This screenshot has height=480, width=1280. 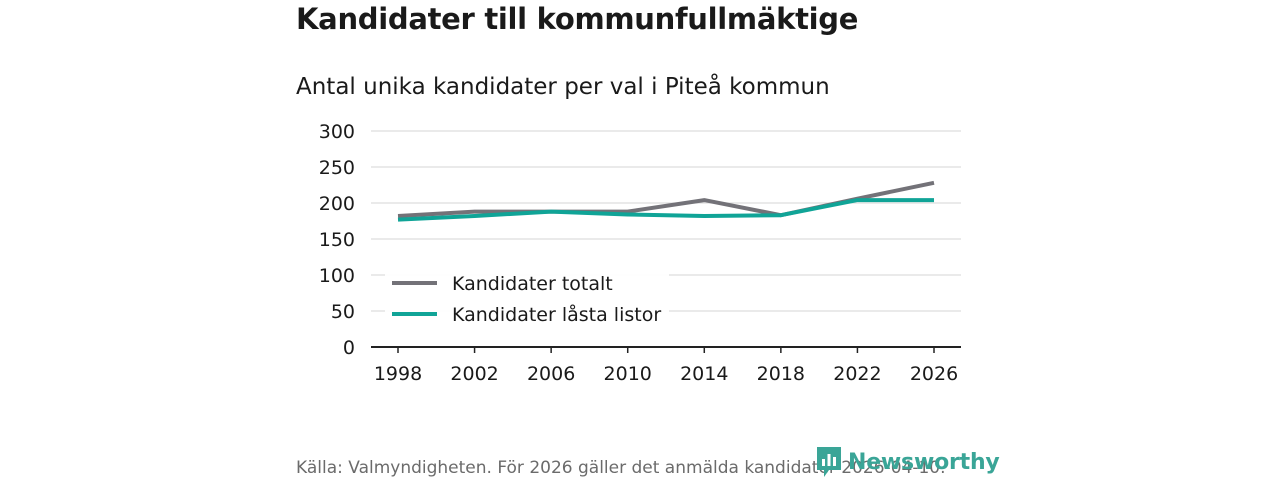 I want to click on y-axis-ticks: 0 50 100 150 200 250 300, so click(x=337, y=240).